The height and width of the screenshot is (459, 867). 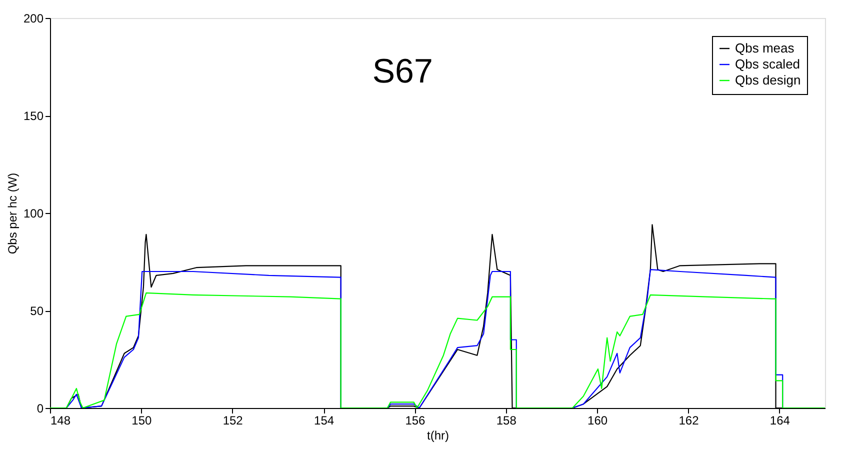 What do you see at coordinates (438, 435) in the screenshot?
I see `x-axis-title: t(hr)` at bounding box center [438, 435].